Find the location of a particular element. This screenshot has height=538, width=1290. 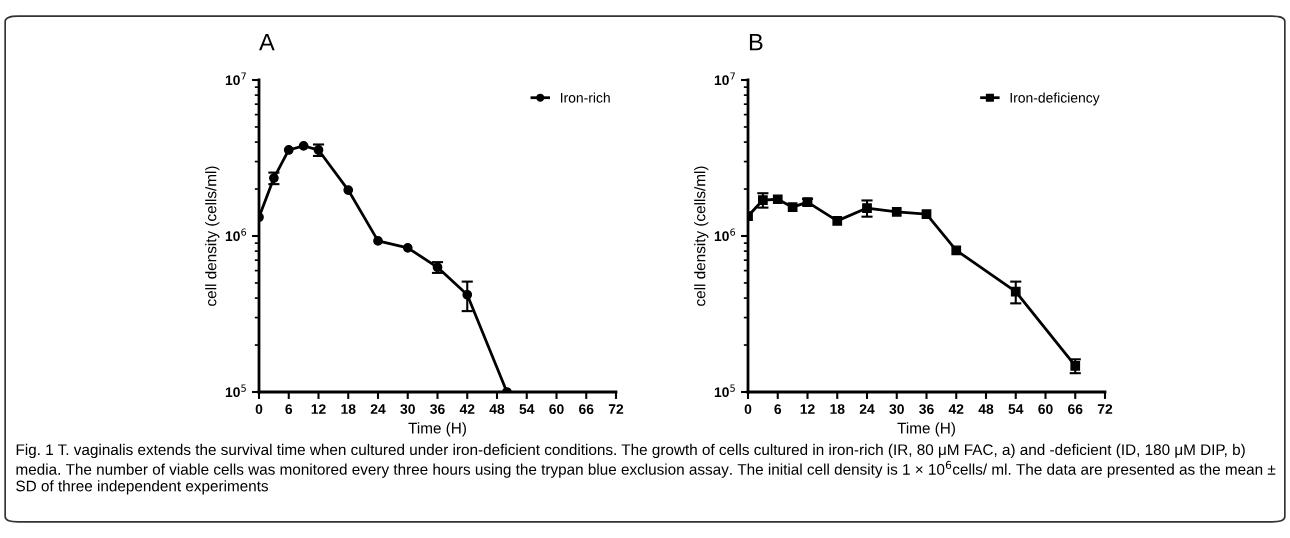

chart-title: A is located at coordinates (267, 42).